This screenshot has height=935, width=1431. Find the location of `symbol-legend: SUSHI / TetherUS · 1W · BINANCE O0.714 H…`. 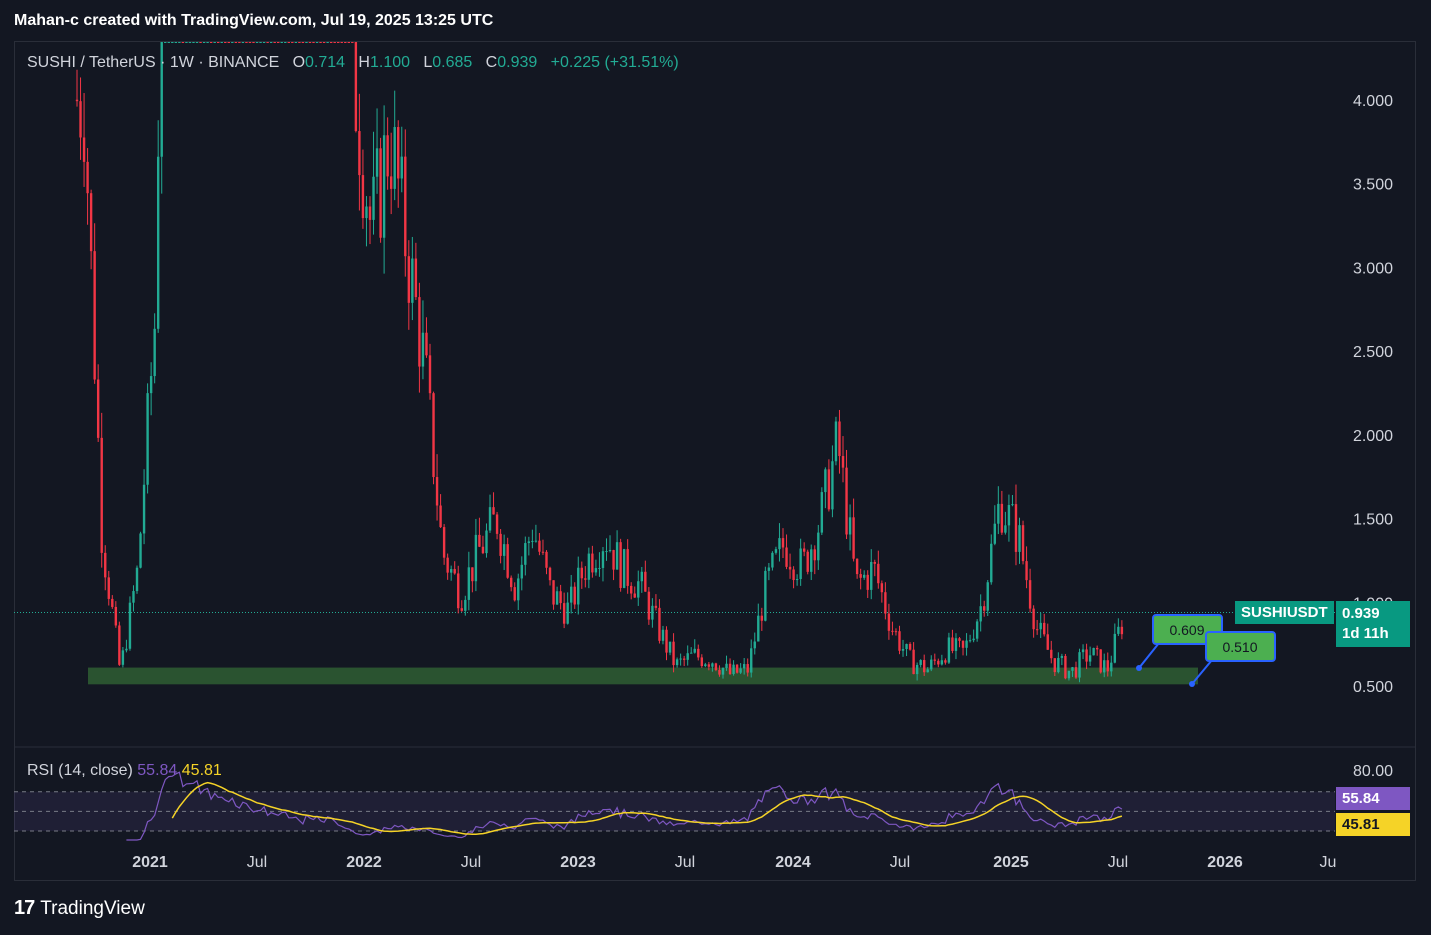

symbol-legend: SUSHI / TetherUS · 1W · BINANCE O0.714 H… is located at coordinates (353, 63).